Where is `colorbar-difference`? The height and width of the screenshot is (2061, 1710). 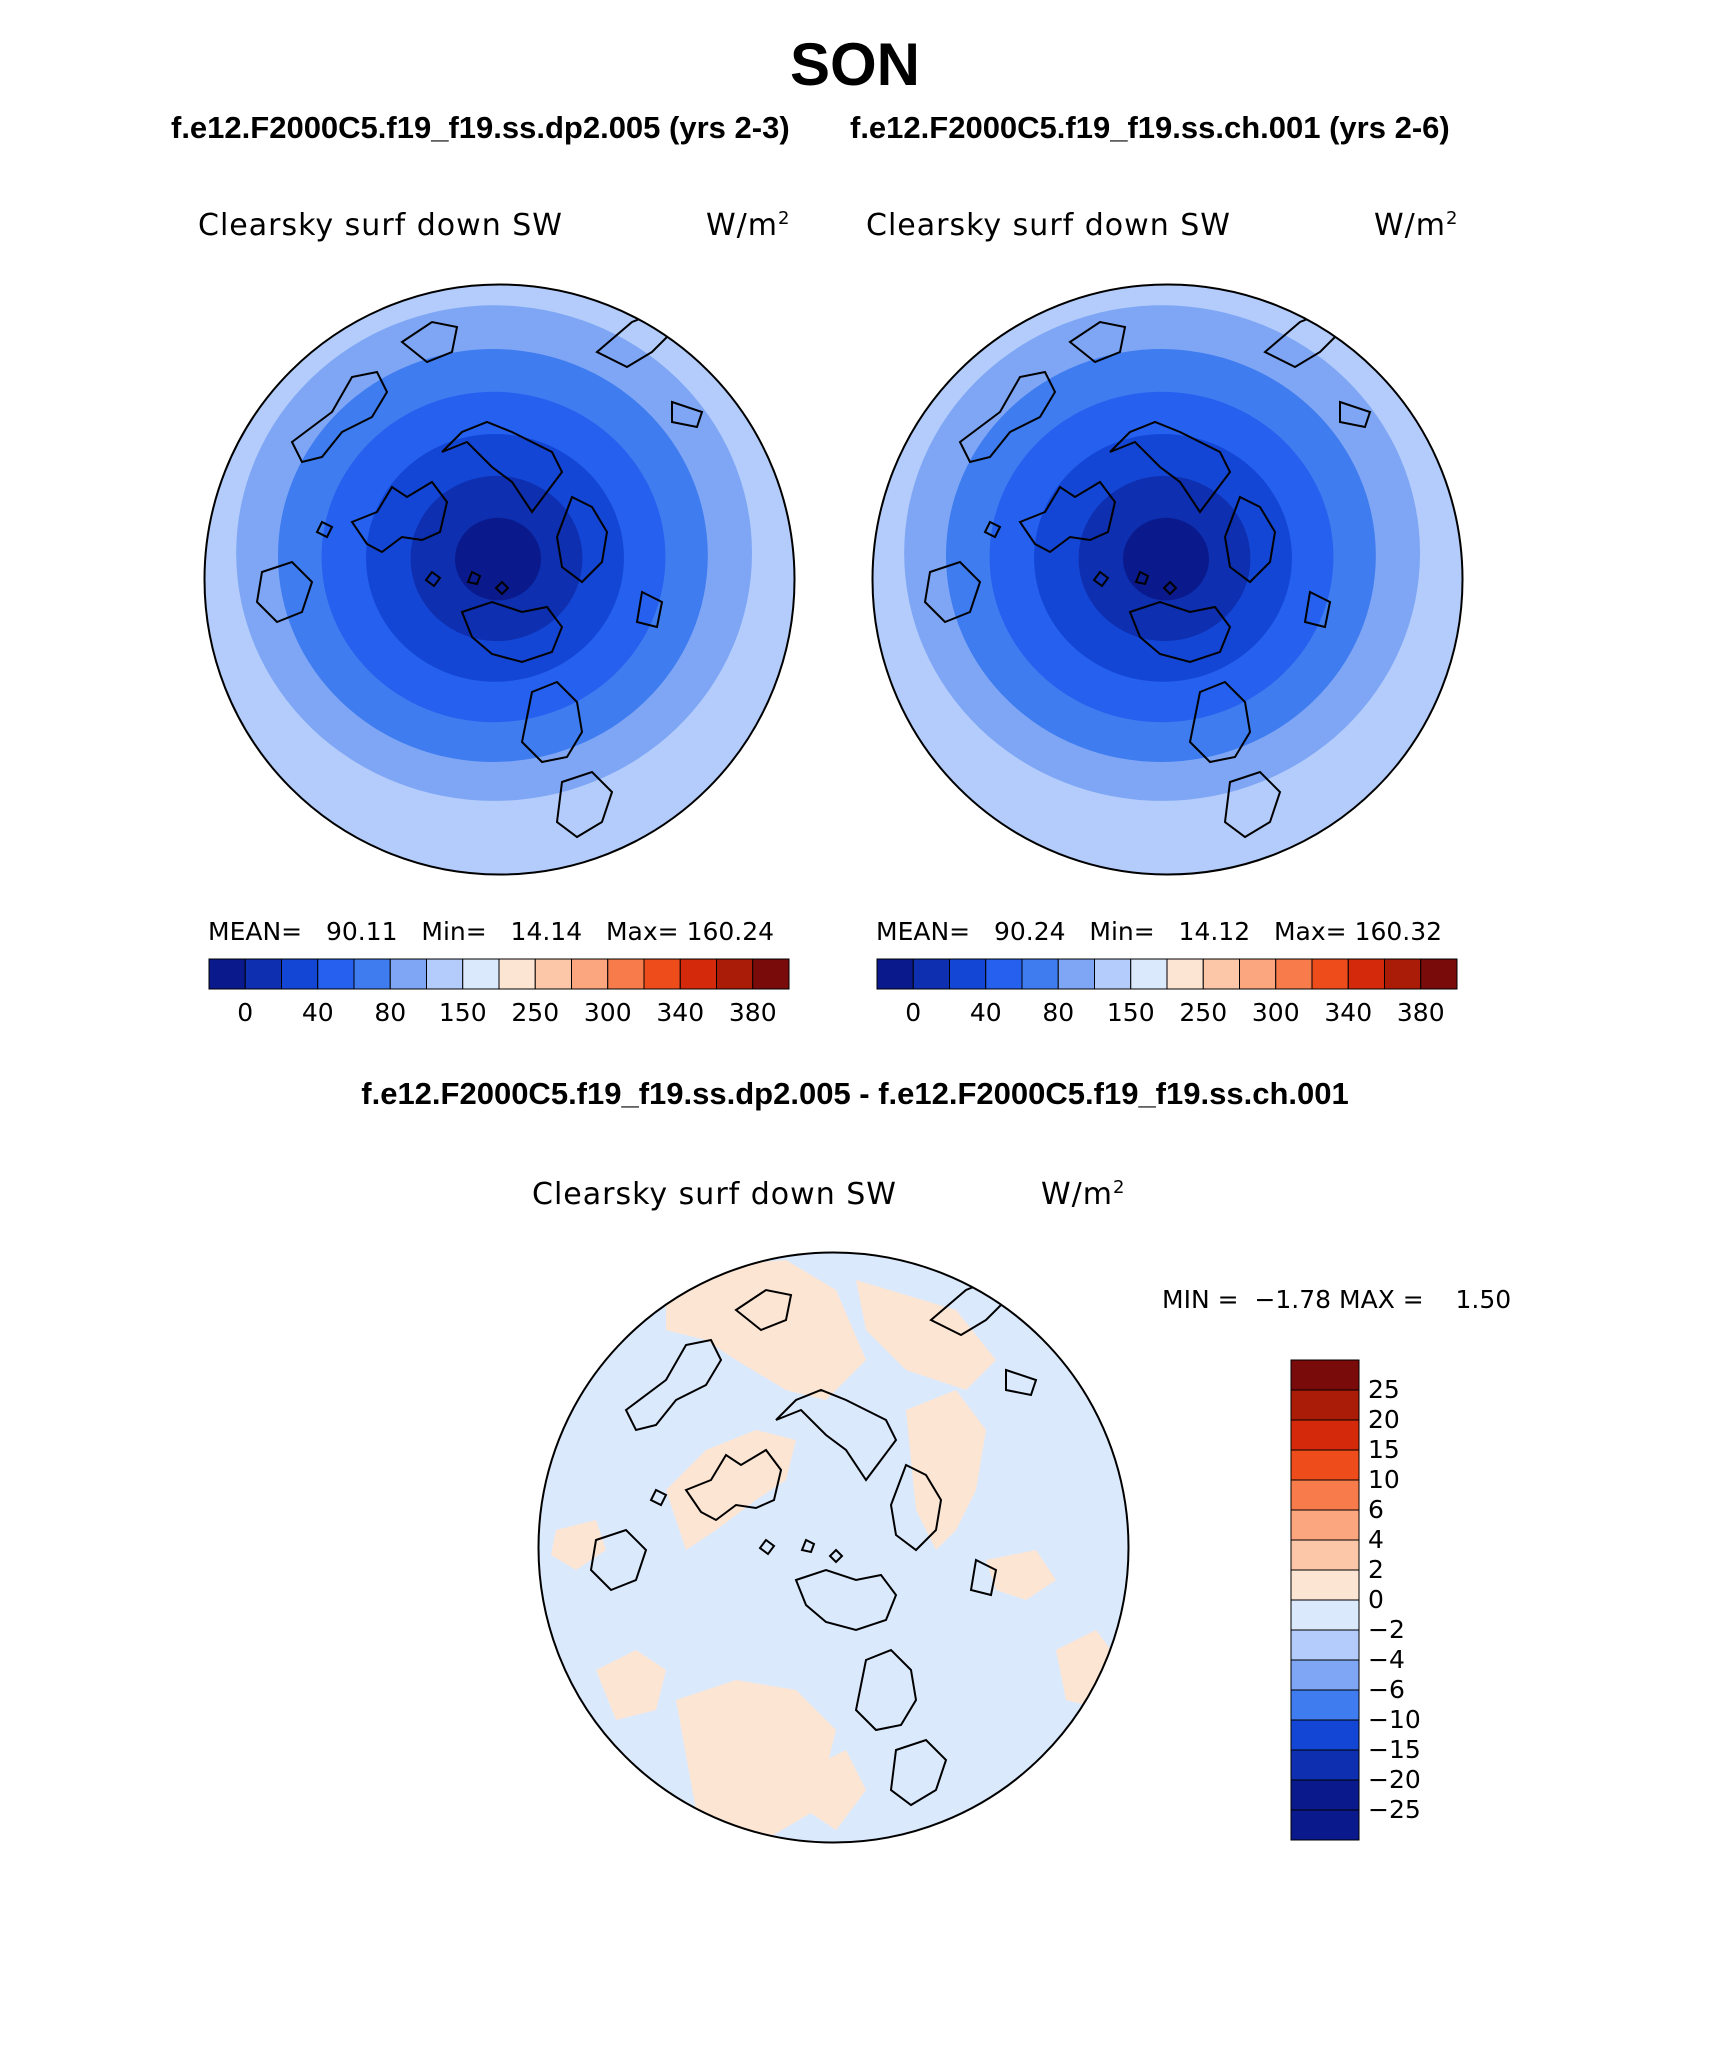
colorbar-difference is located at coordinates (1325, 1600).